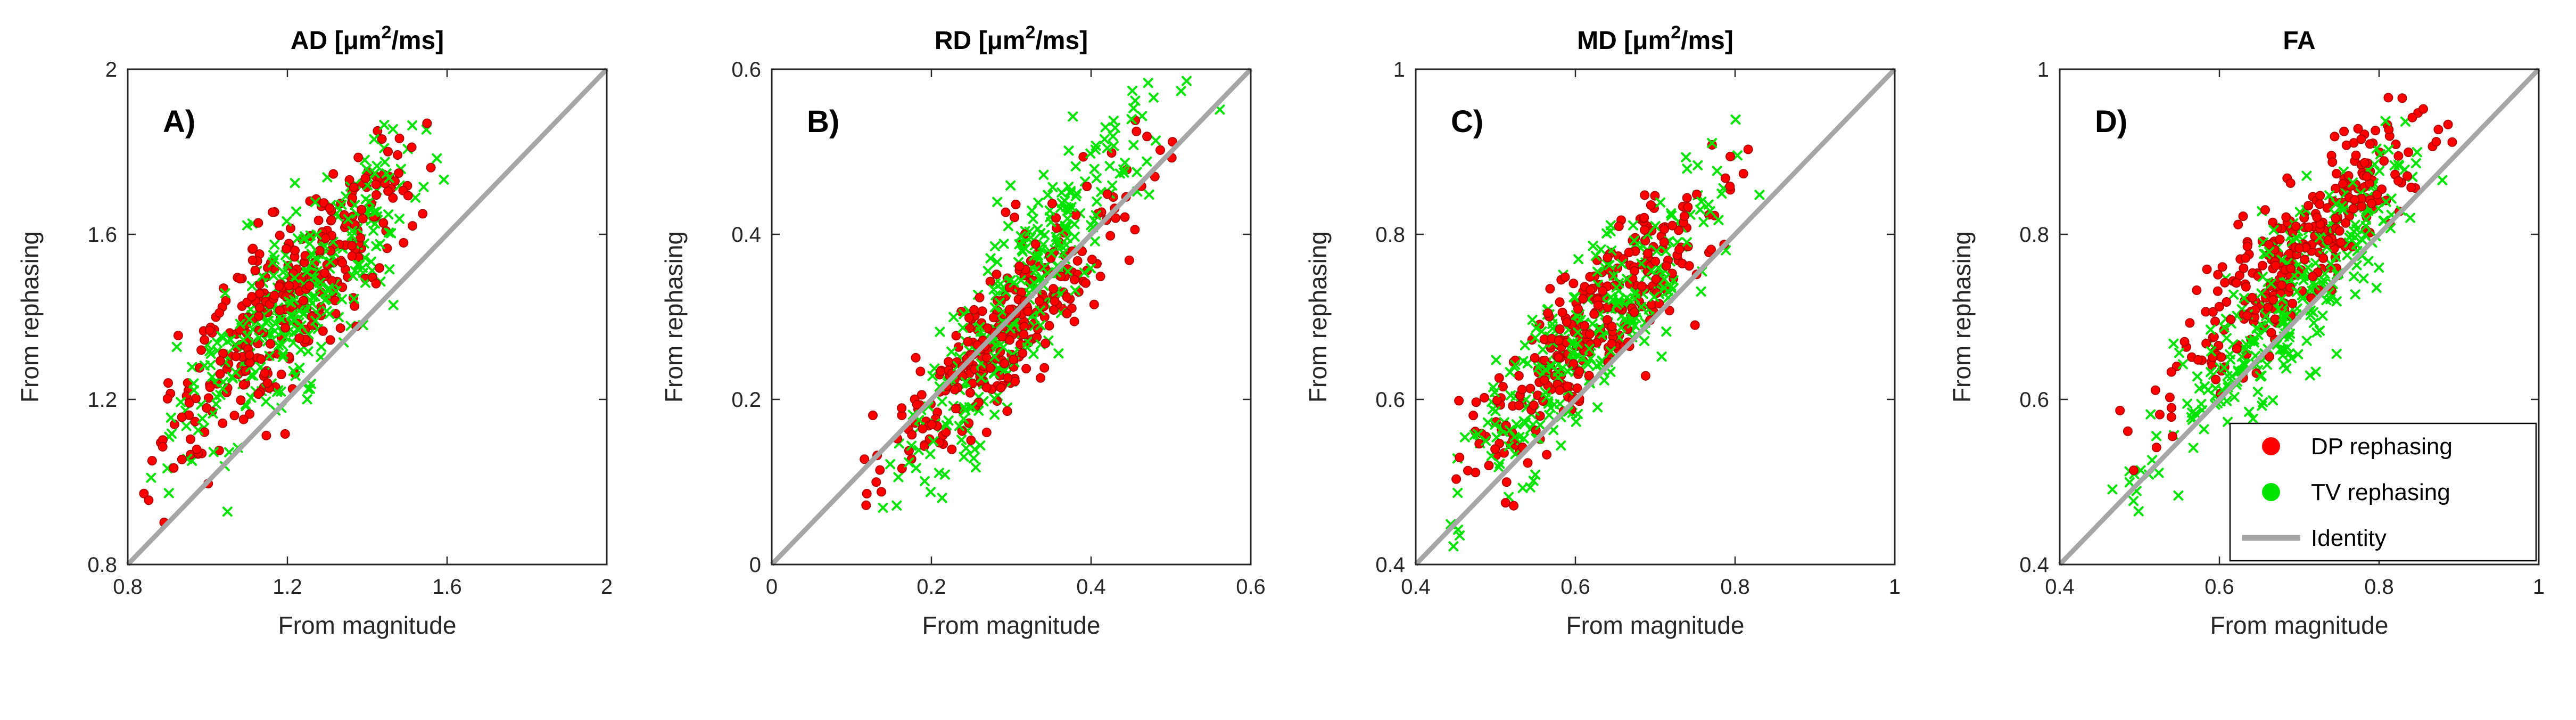 The height and width of the screenshot is (720, 2576). What do you see at coordinates (2349, 538) in the screenshot?
I see `legend-label: Identity` at bounding box center [2349, 538].